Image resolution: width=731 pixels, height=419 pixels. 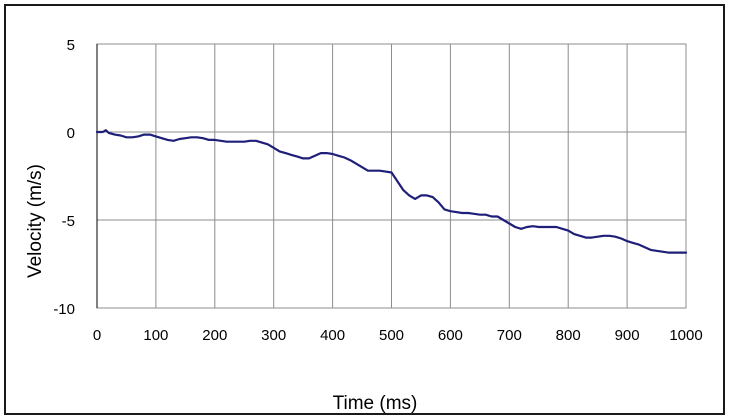 I want to click on y-tick-label: -10, so click(x=64, y=309).